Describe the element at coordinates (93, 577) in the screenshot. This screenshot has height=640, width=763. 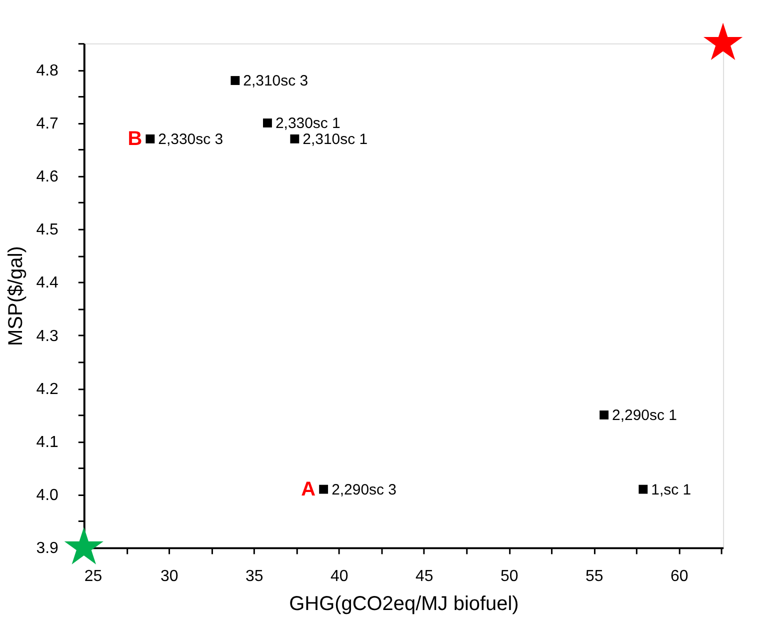
I see `x-tick-label: 25` at that location.